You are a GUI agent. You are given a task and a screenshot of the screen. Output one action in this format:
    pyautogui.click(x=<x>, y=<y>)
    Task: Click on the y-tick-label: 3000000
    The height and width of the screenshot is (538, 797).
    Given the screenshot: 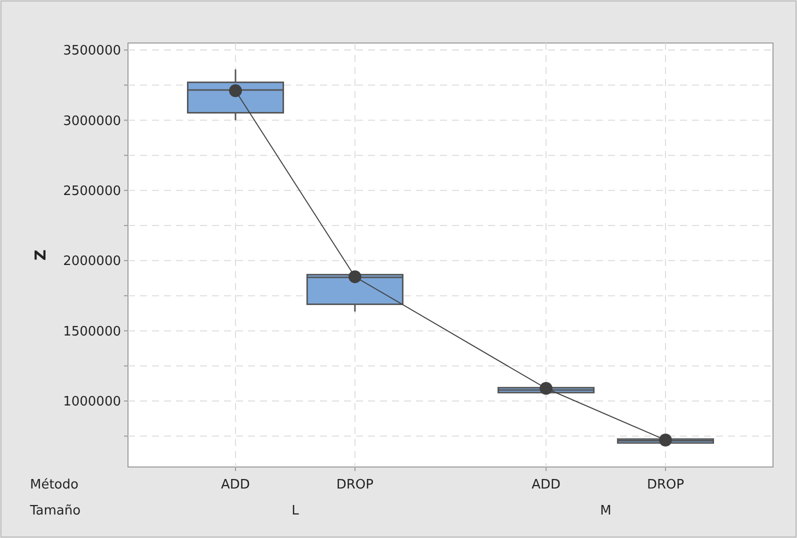 What is the action you would take?
    pyautogui.click(x=92, y=121)
    